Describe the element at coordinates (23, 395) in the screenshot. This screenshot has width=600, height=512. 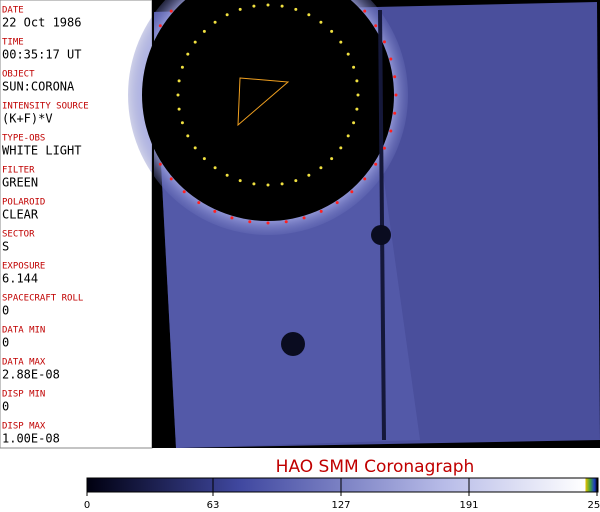
I see `field-label: DISP MIN` at that location.